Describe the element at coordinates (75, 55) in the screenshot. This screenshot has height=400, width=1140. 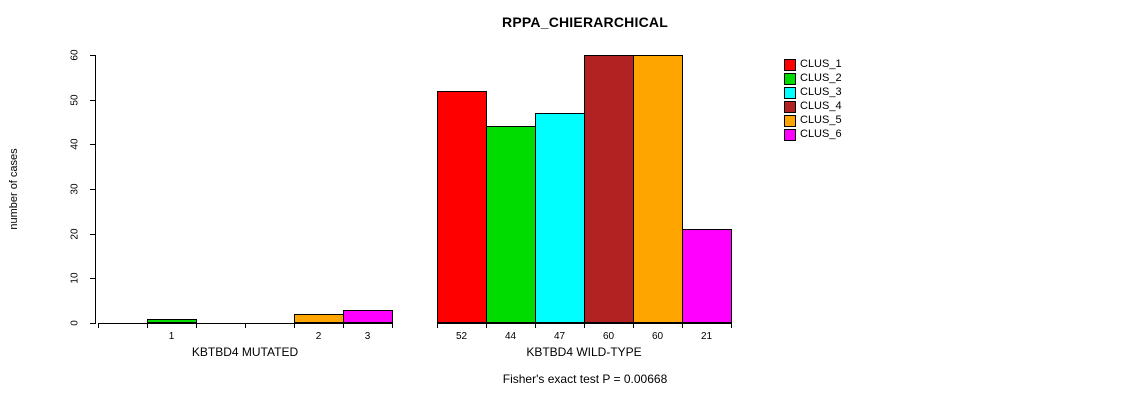
I see `y-tick-label: 60` at that location.